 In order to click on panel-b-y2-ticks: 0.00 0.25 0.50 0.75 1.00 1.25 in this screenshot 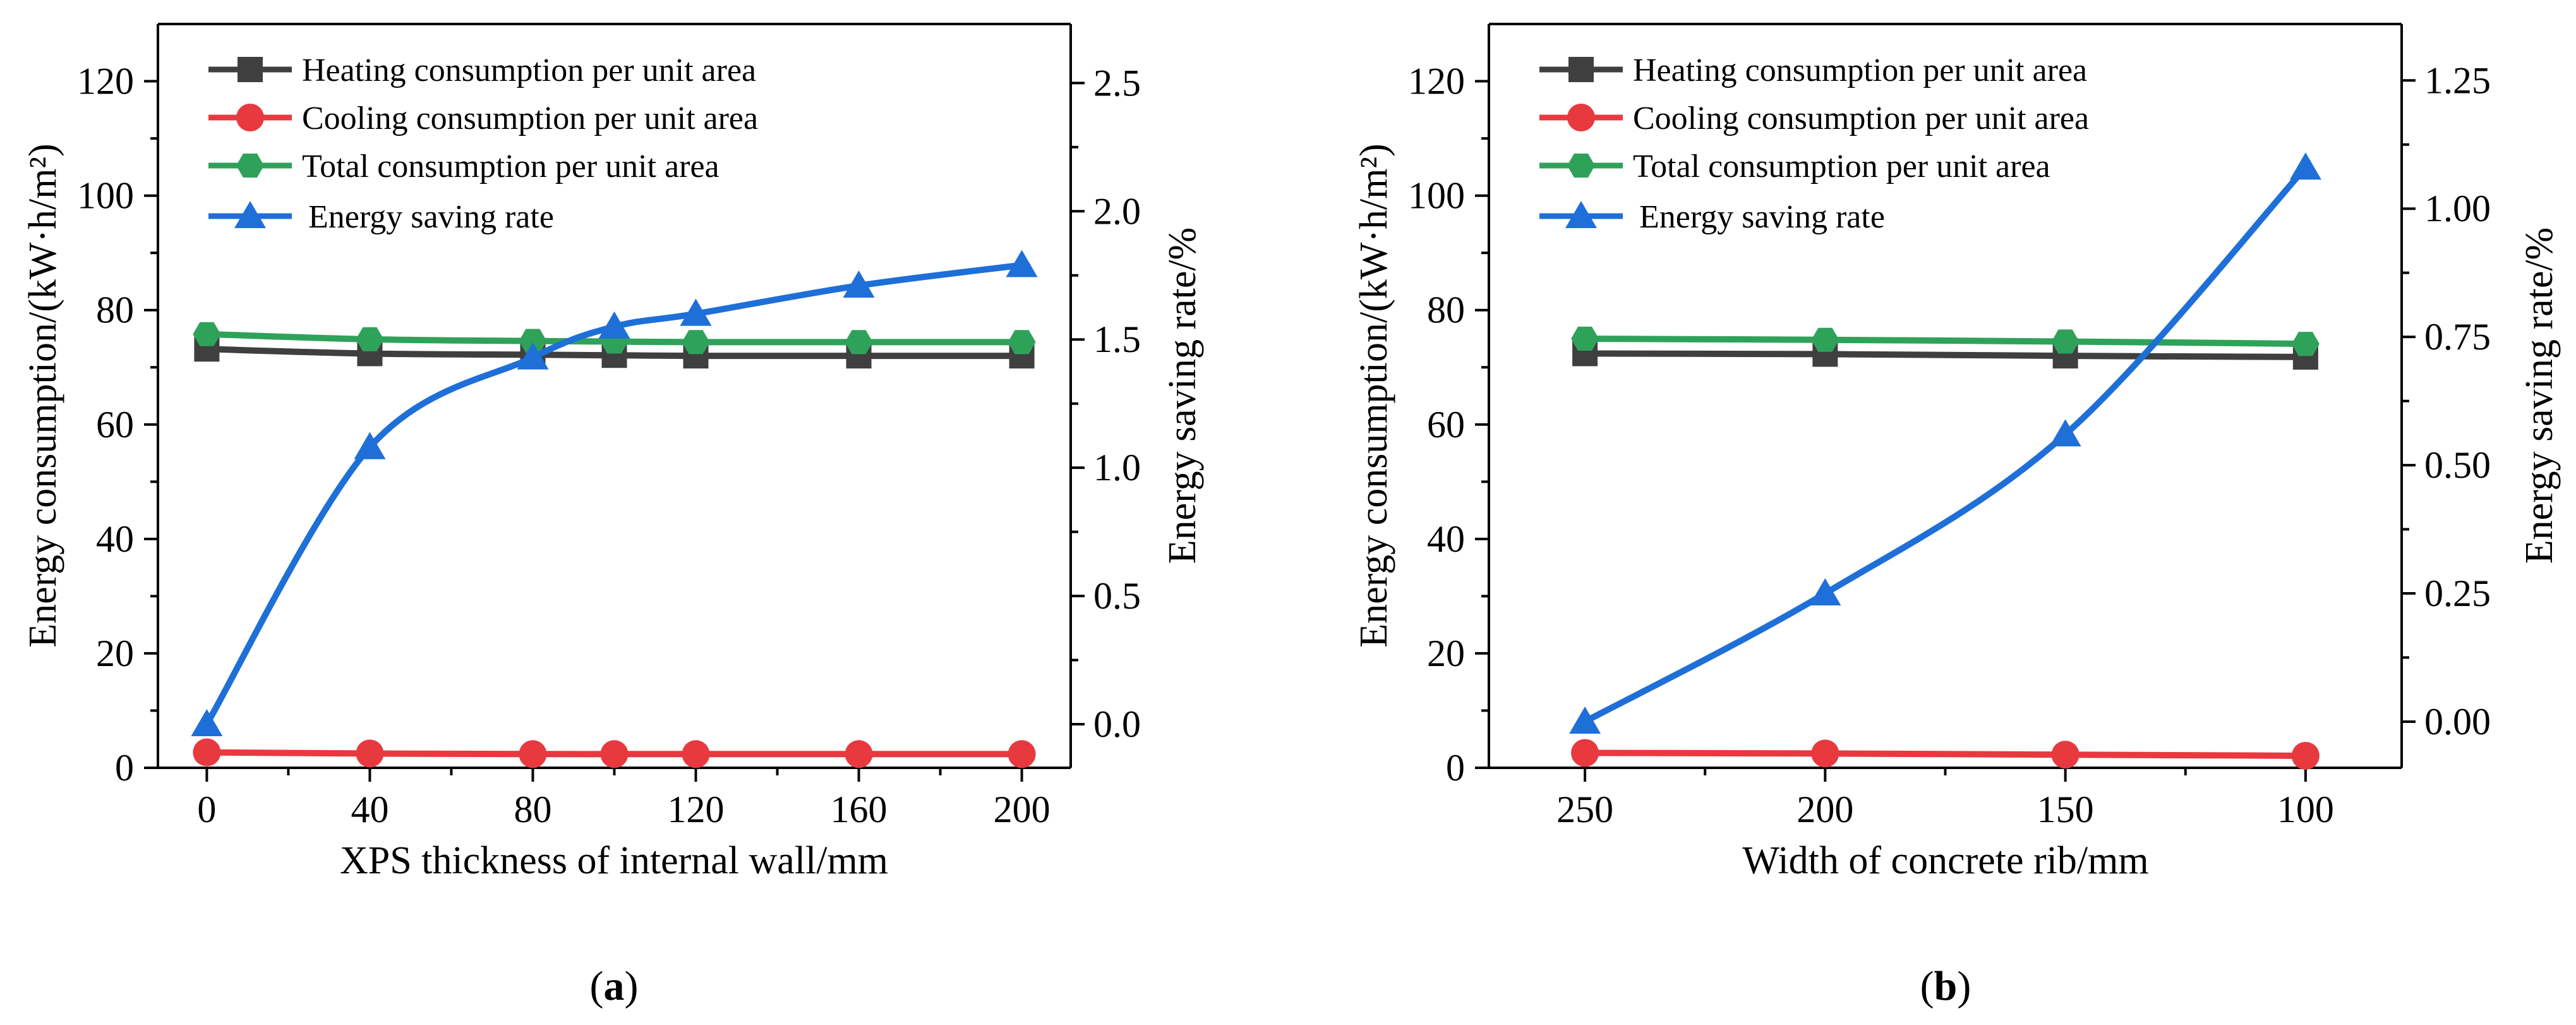, I will do `click(2446, 401)`.